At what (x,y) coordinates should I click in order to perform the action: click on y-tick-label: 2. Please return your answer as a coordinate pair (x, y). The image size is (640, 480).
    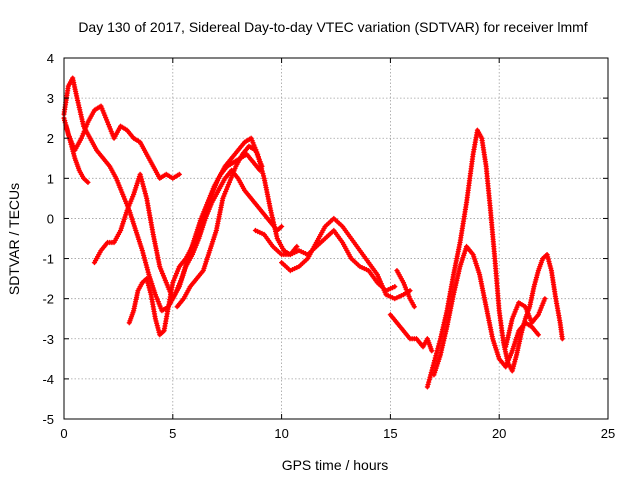
    Looking at the image, I should click on (50, 138).